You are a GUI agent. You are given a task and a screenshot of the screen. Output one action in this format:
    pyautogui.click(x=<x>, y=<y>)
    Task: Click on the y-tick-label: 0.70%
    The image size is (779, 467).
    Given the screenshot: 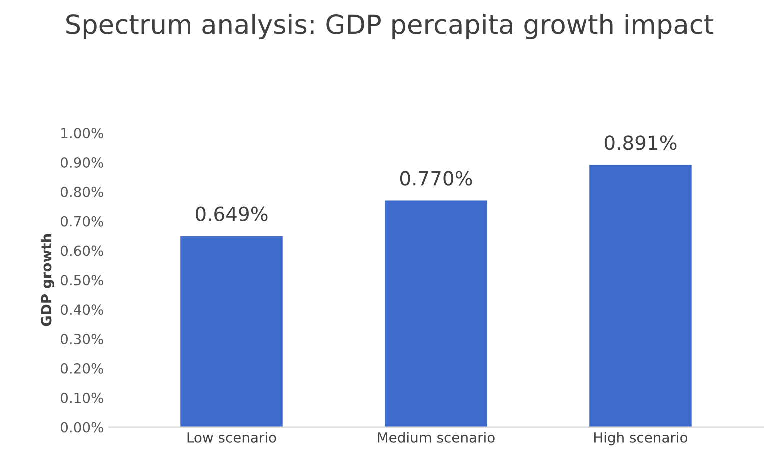 What is the action you would take?
    pyautogui.click(x=82, y=221)
    